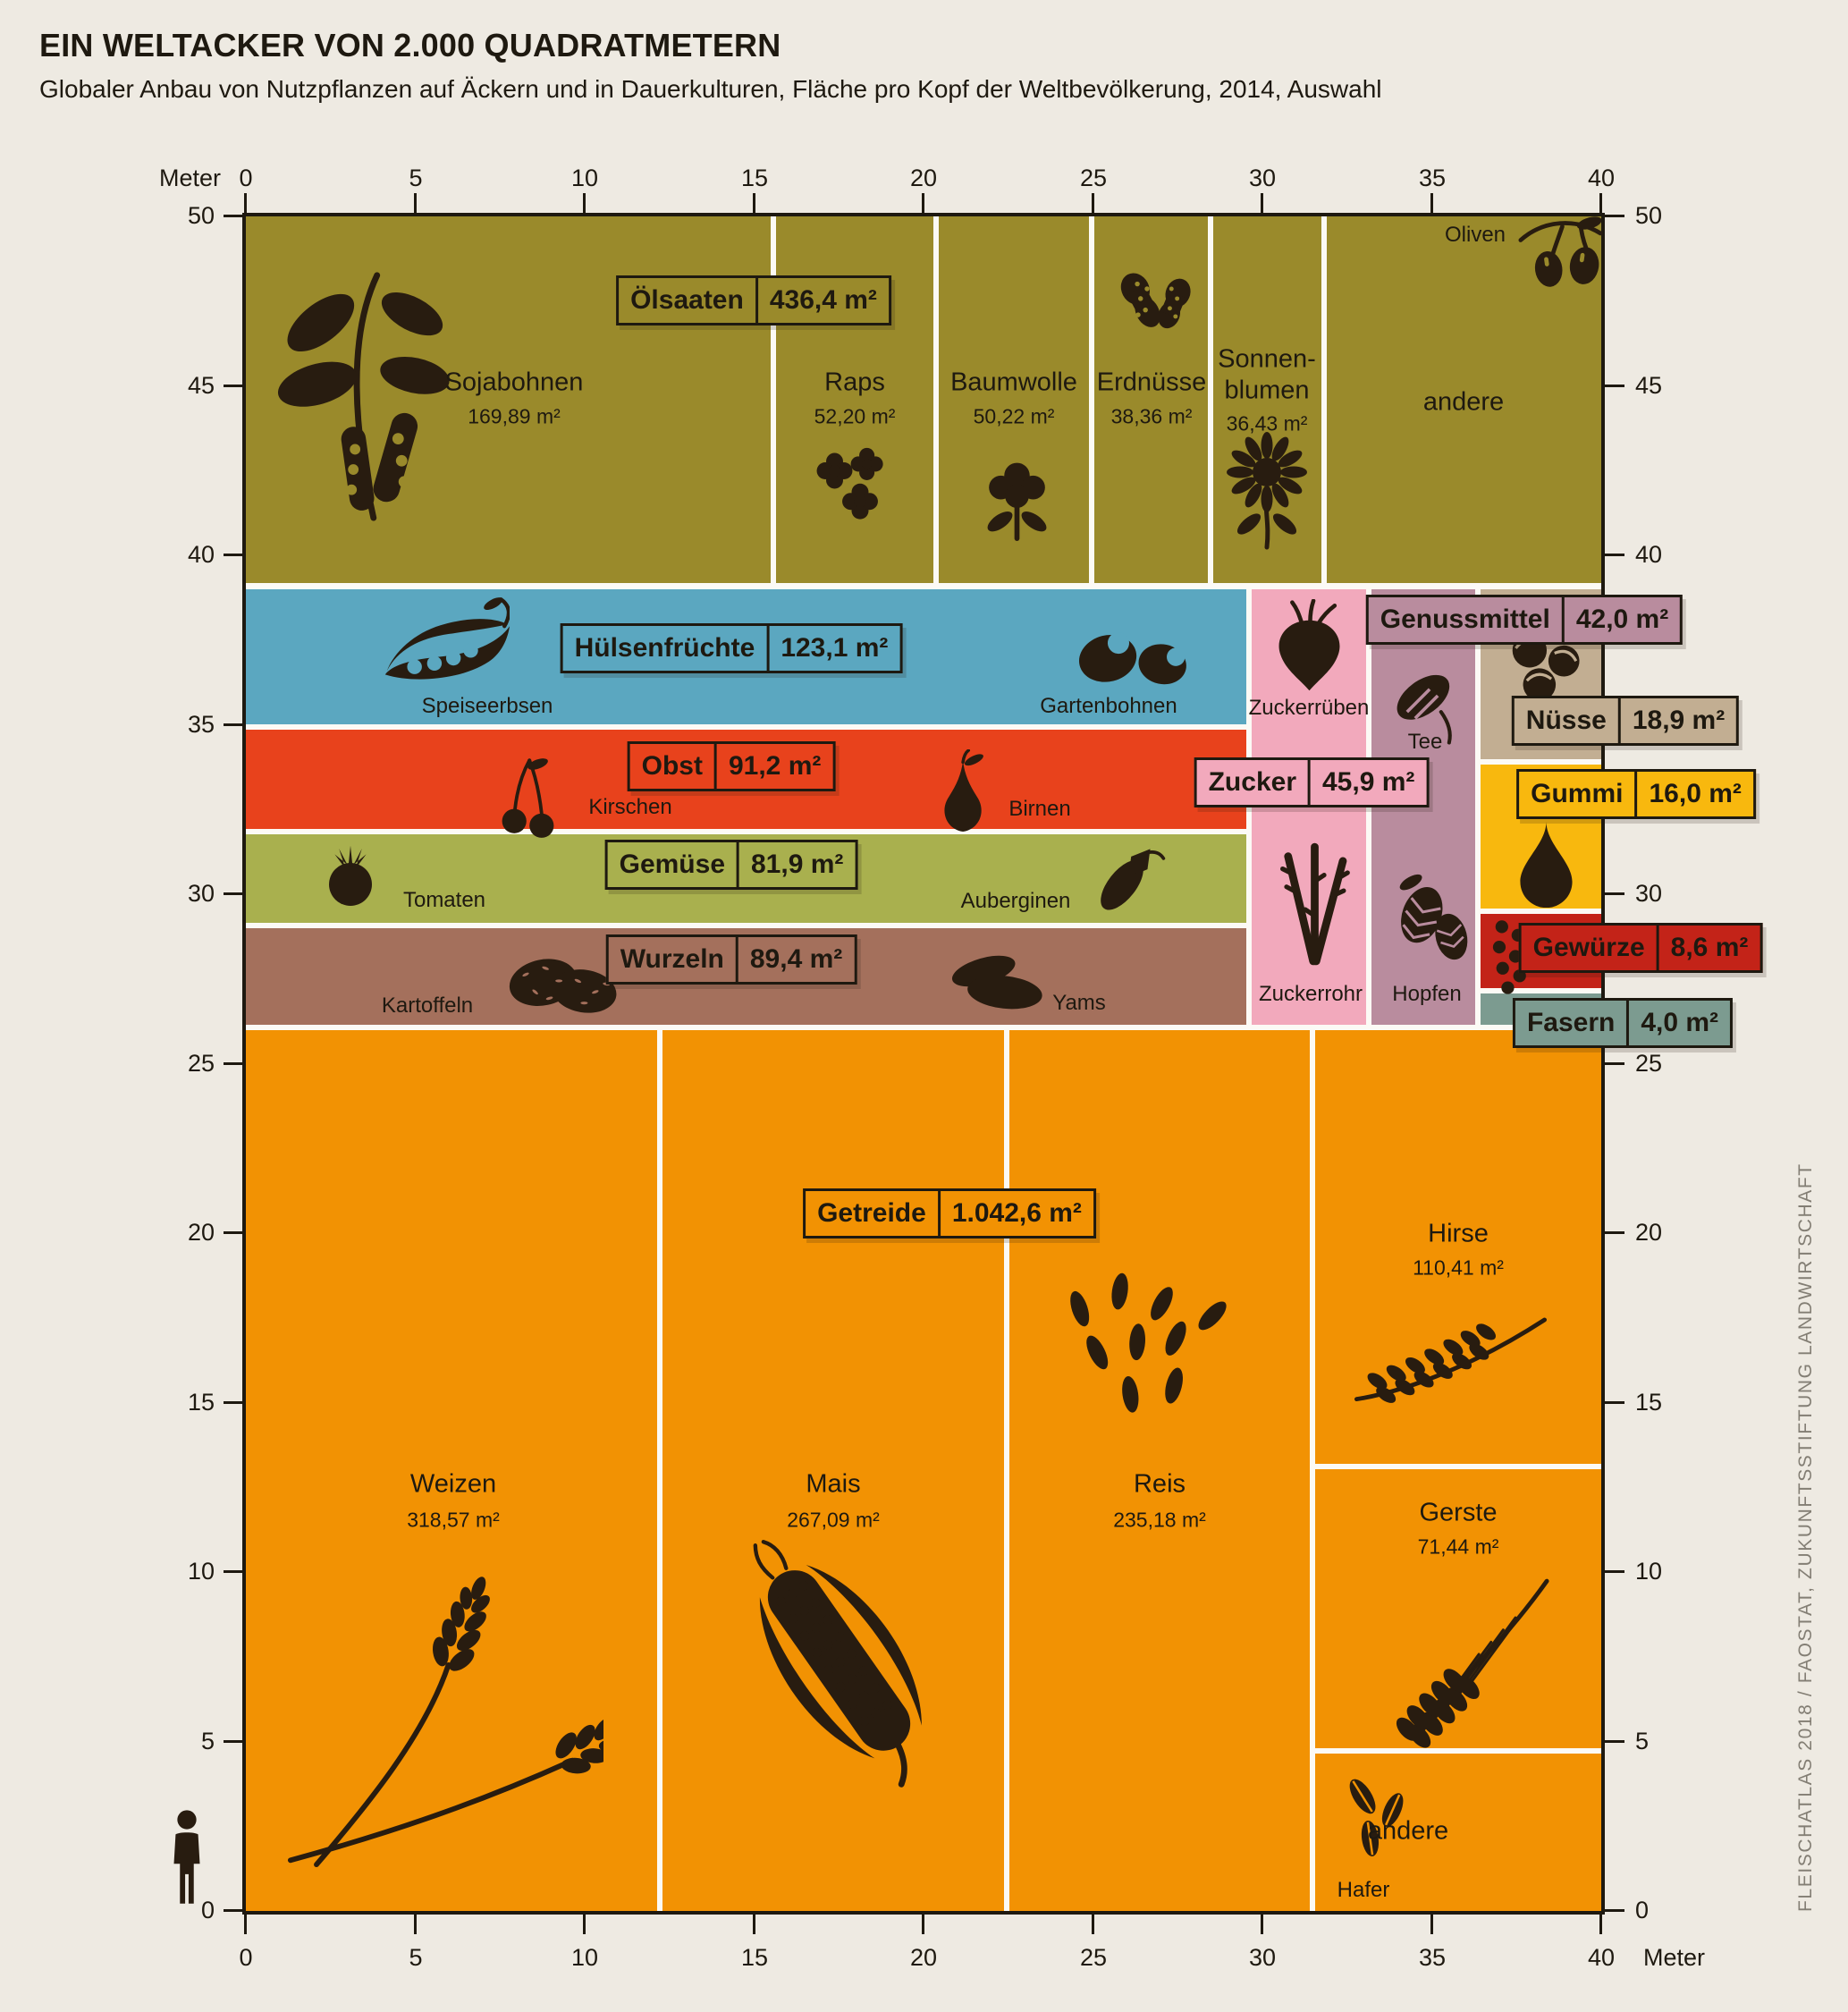  I want to click on crop-value-gerste: 71,44 m², so click(1458, 1546).